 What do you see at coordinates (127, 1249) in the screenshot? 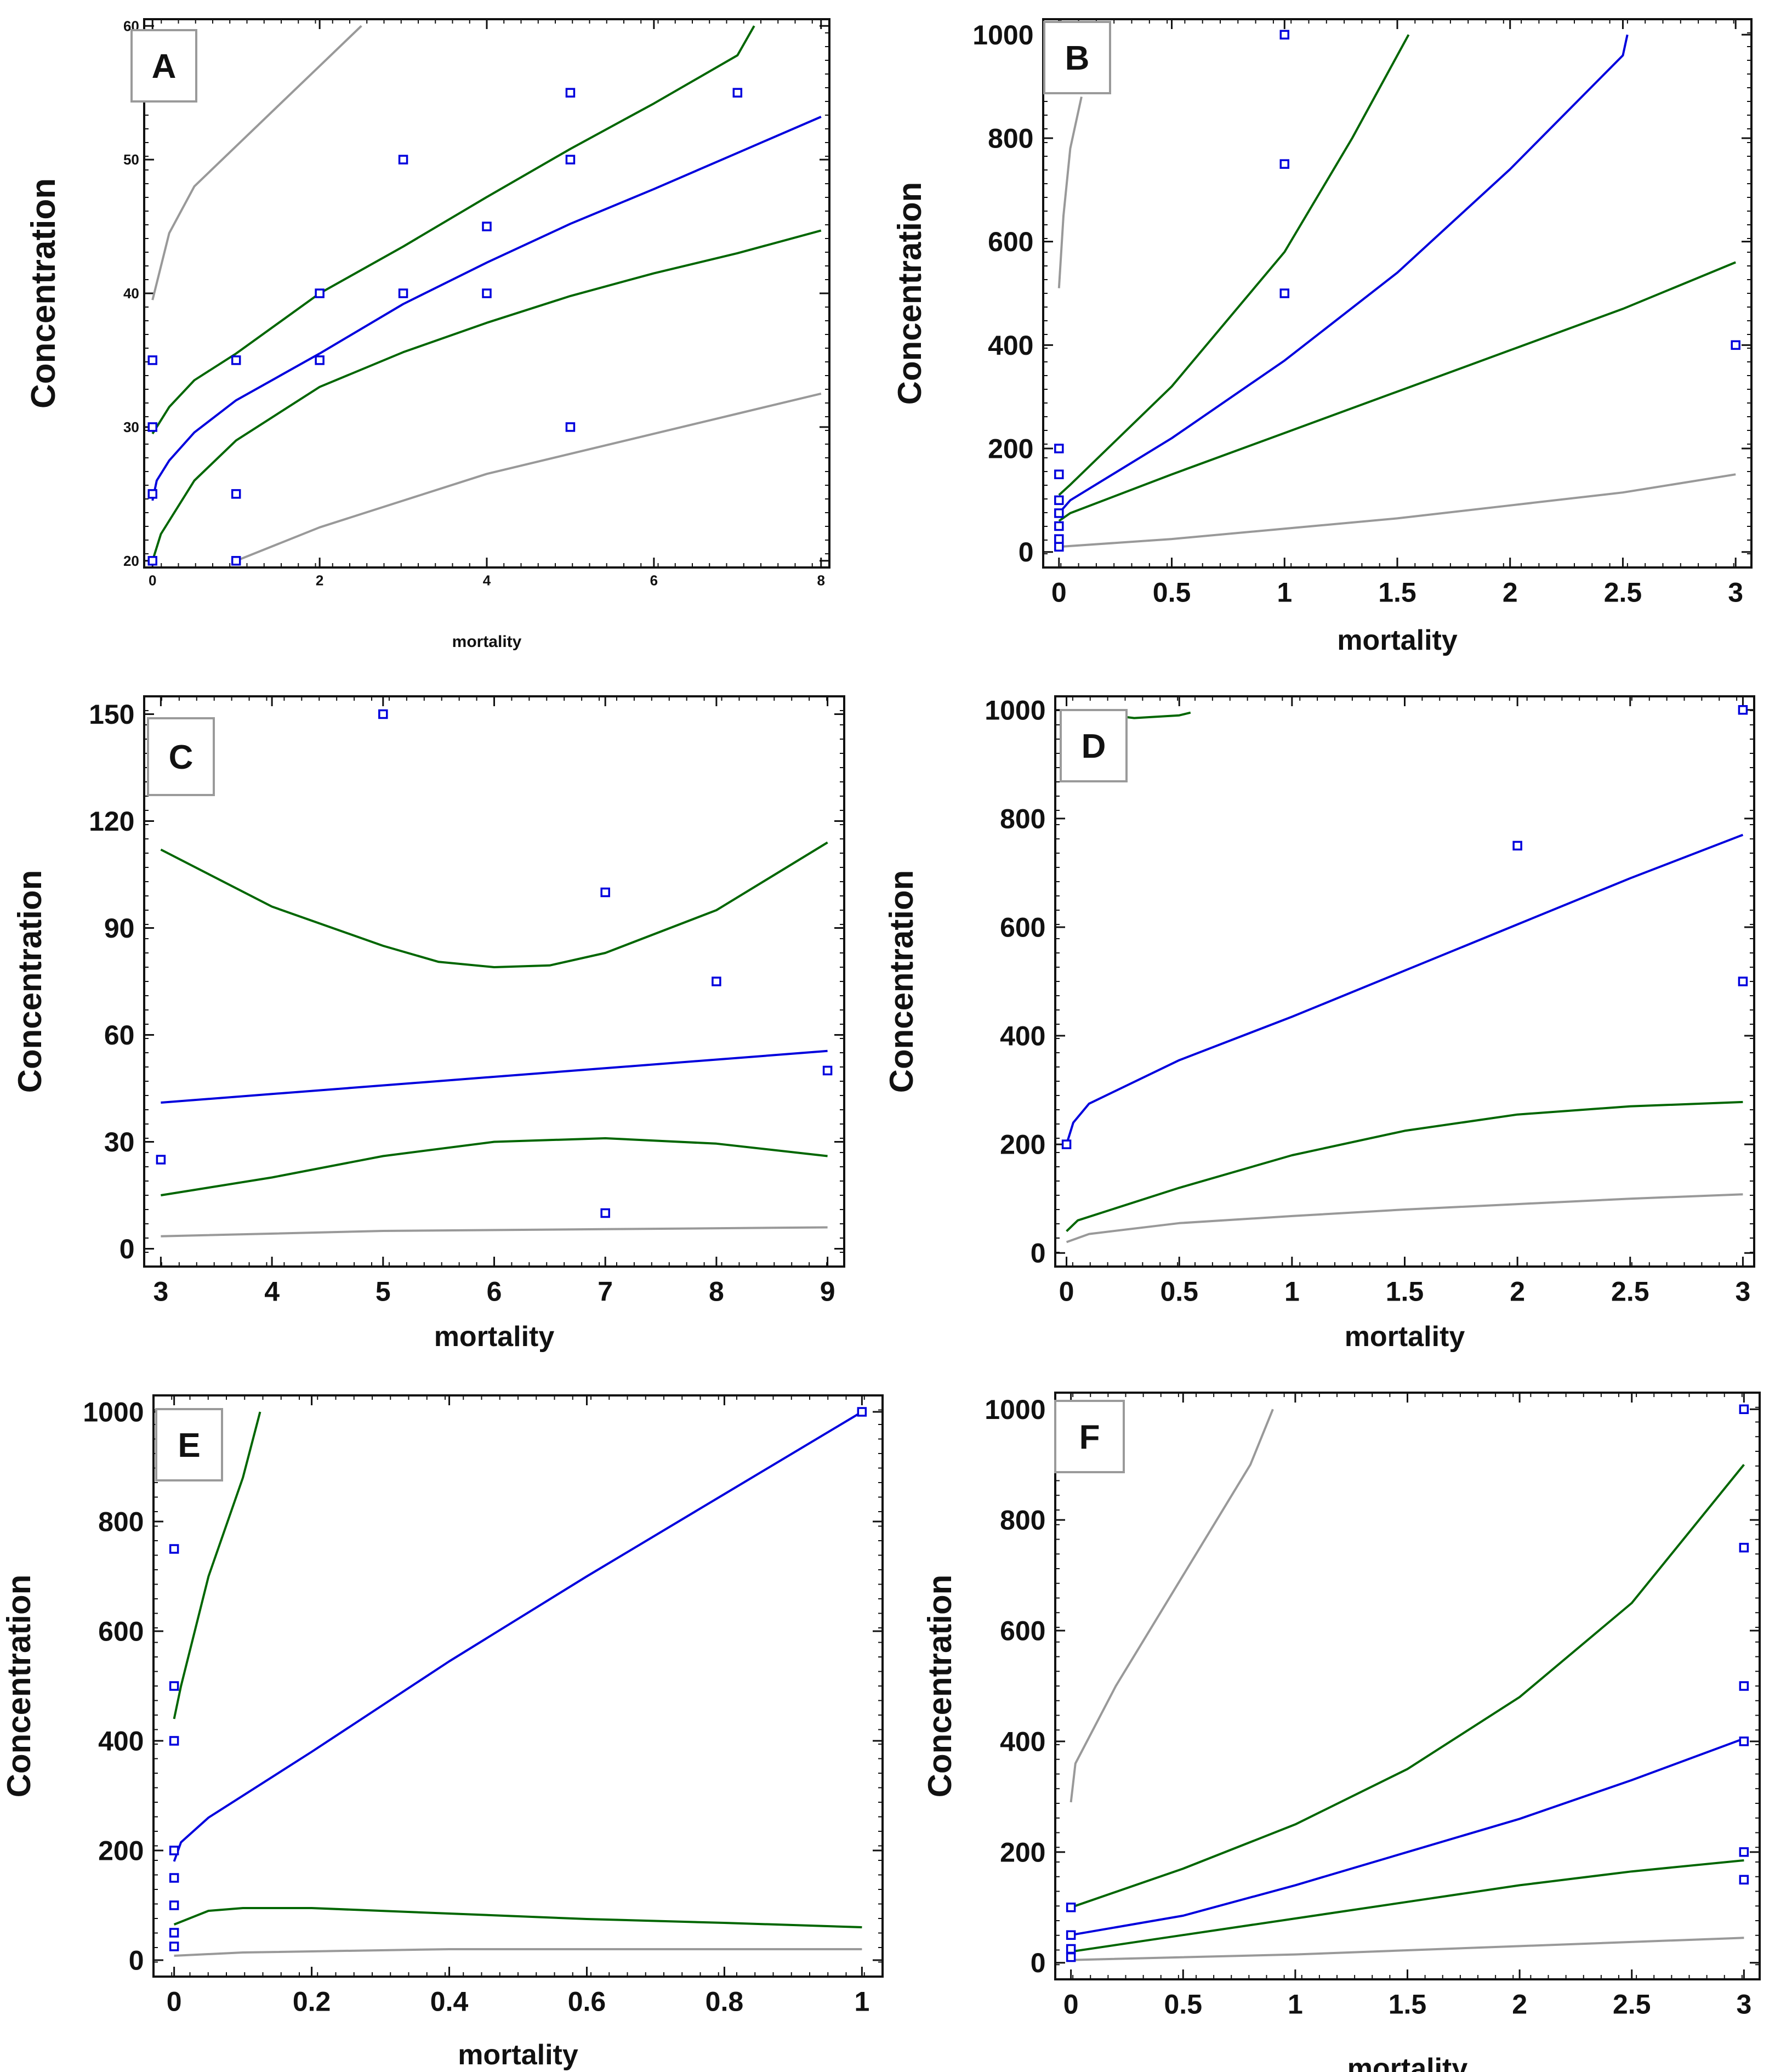
I see `y-tick-label-c: 0` at bounding box center [127, 1249].